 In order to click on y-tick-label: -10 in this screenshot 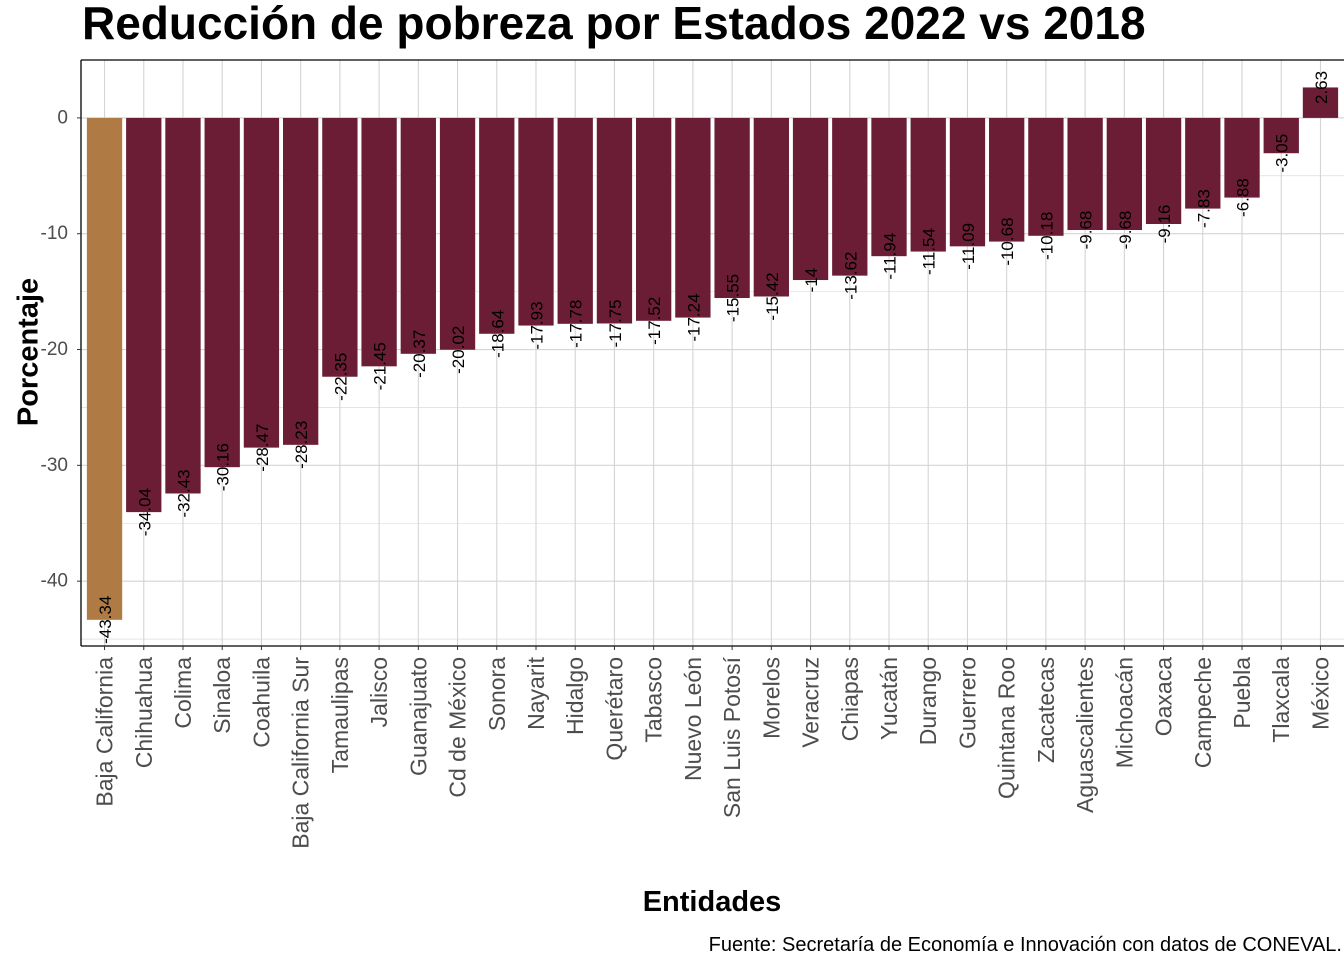, I will do `click(54, 233)`.